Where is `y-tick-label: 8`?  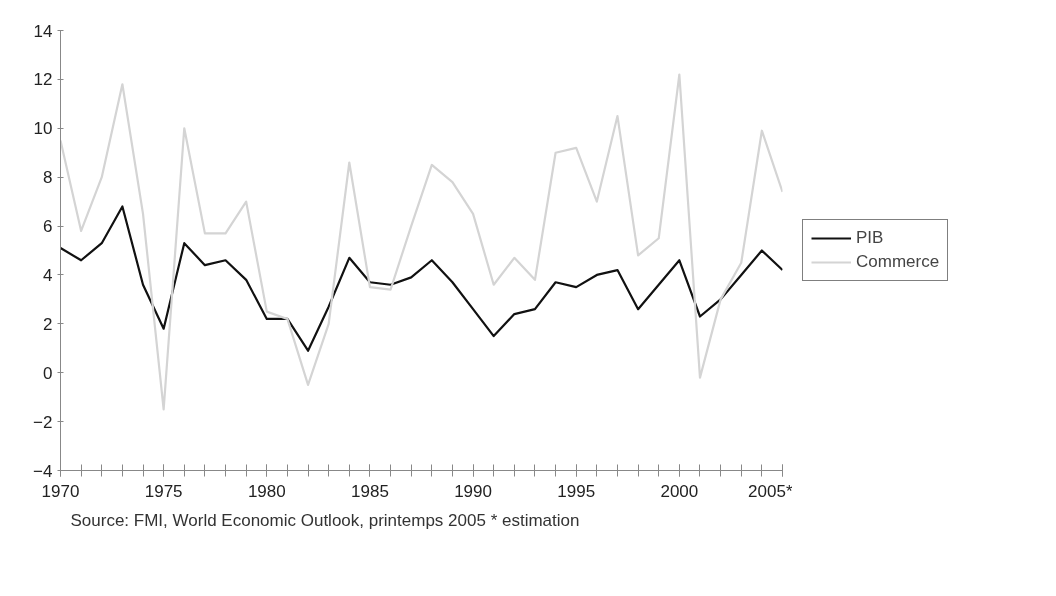
y-tick-label: 8 is located at coordinates (48, 178).